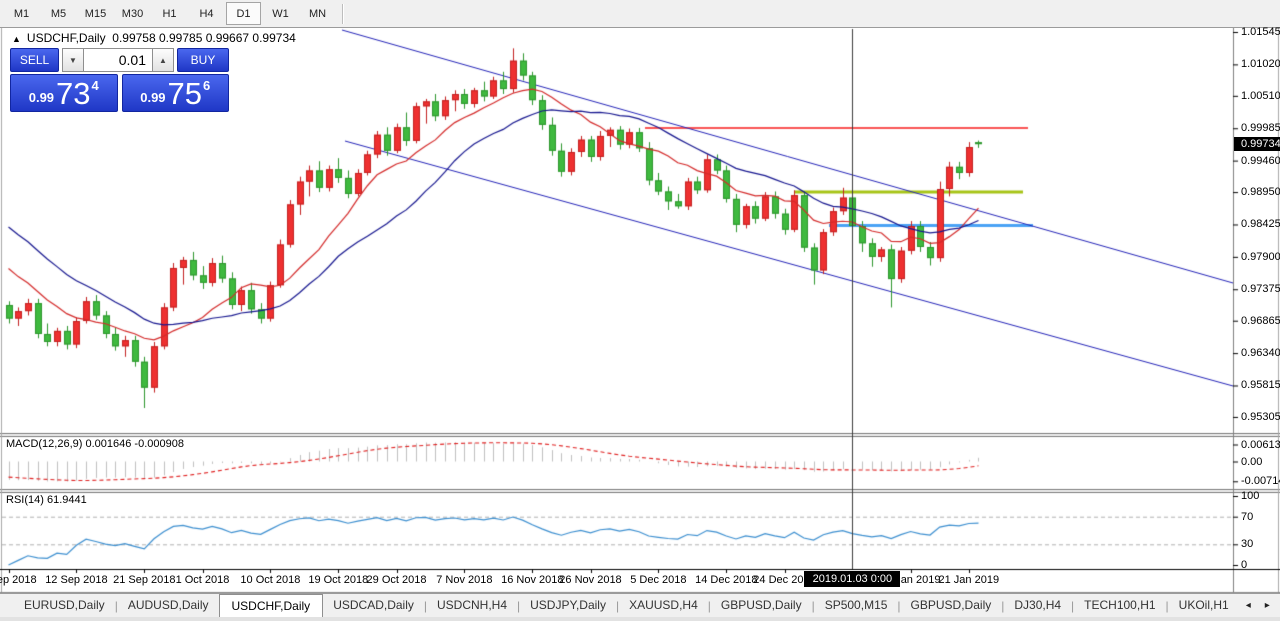 This screenshot has height=621, width=1280. Describe the element at coordinates (1260, 416) in the screenshot. I see `price-axis-tick: 0.95305` at that location.